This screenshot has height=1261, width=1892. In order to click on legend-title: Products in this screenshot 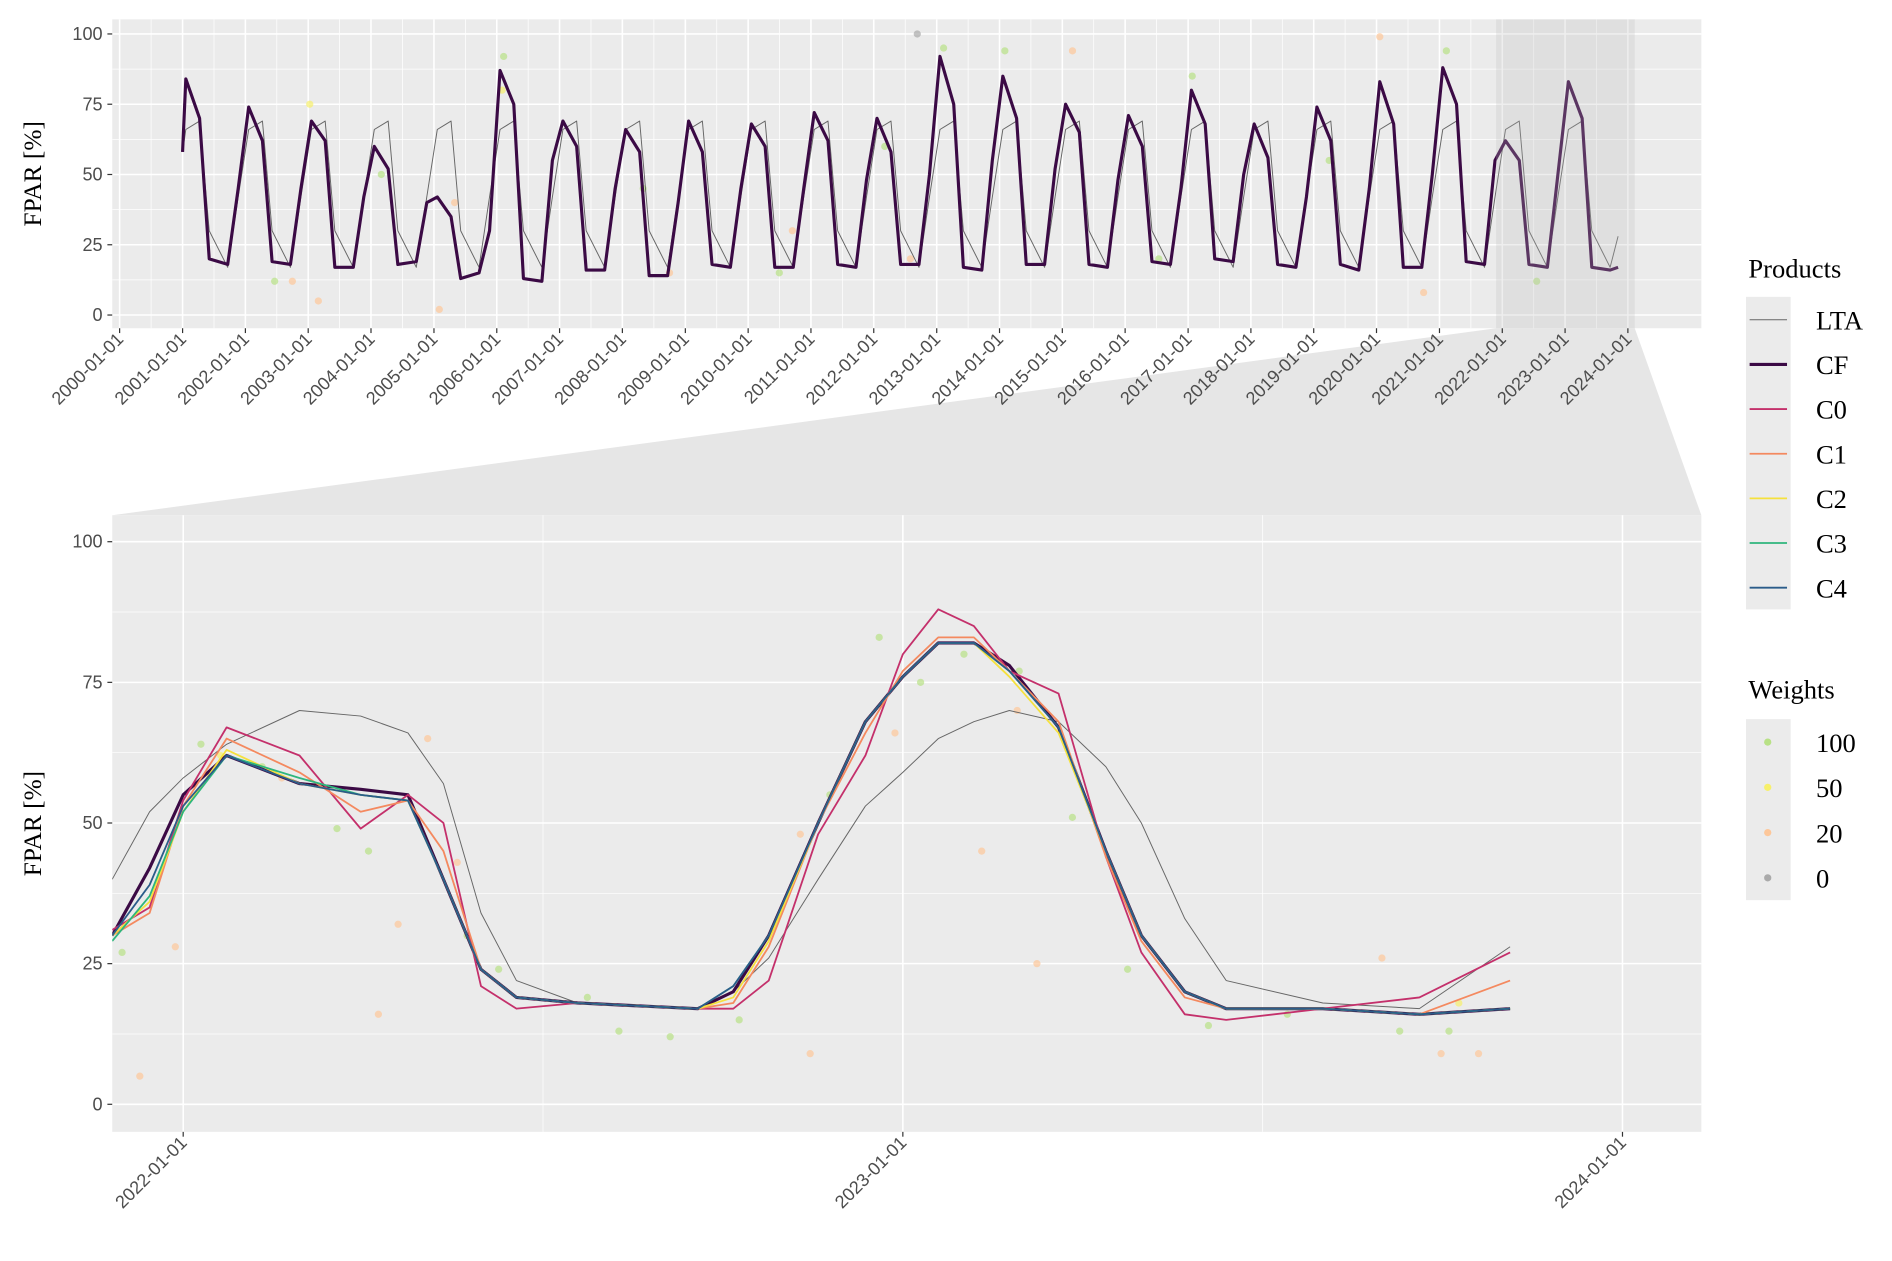, I will do `click(1794, 269)`.